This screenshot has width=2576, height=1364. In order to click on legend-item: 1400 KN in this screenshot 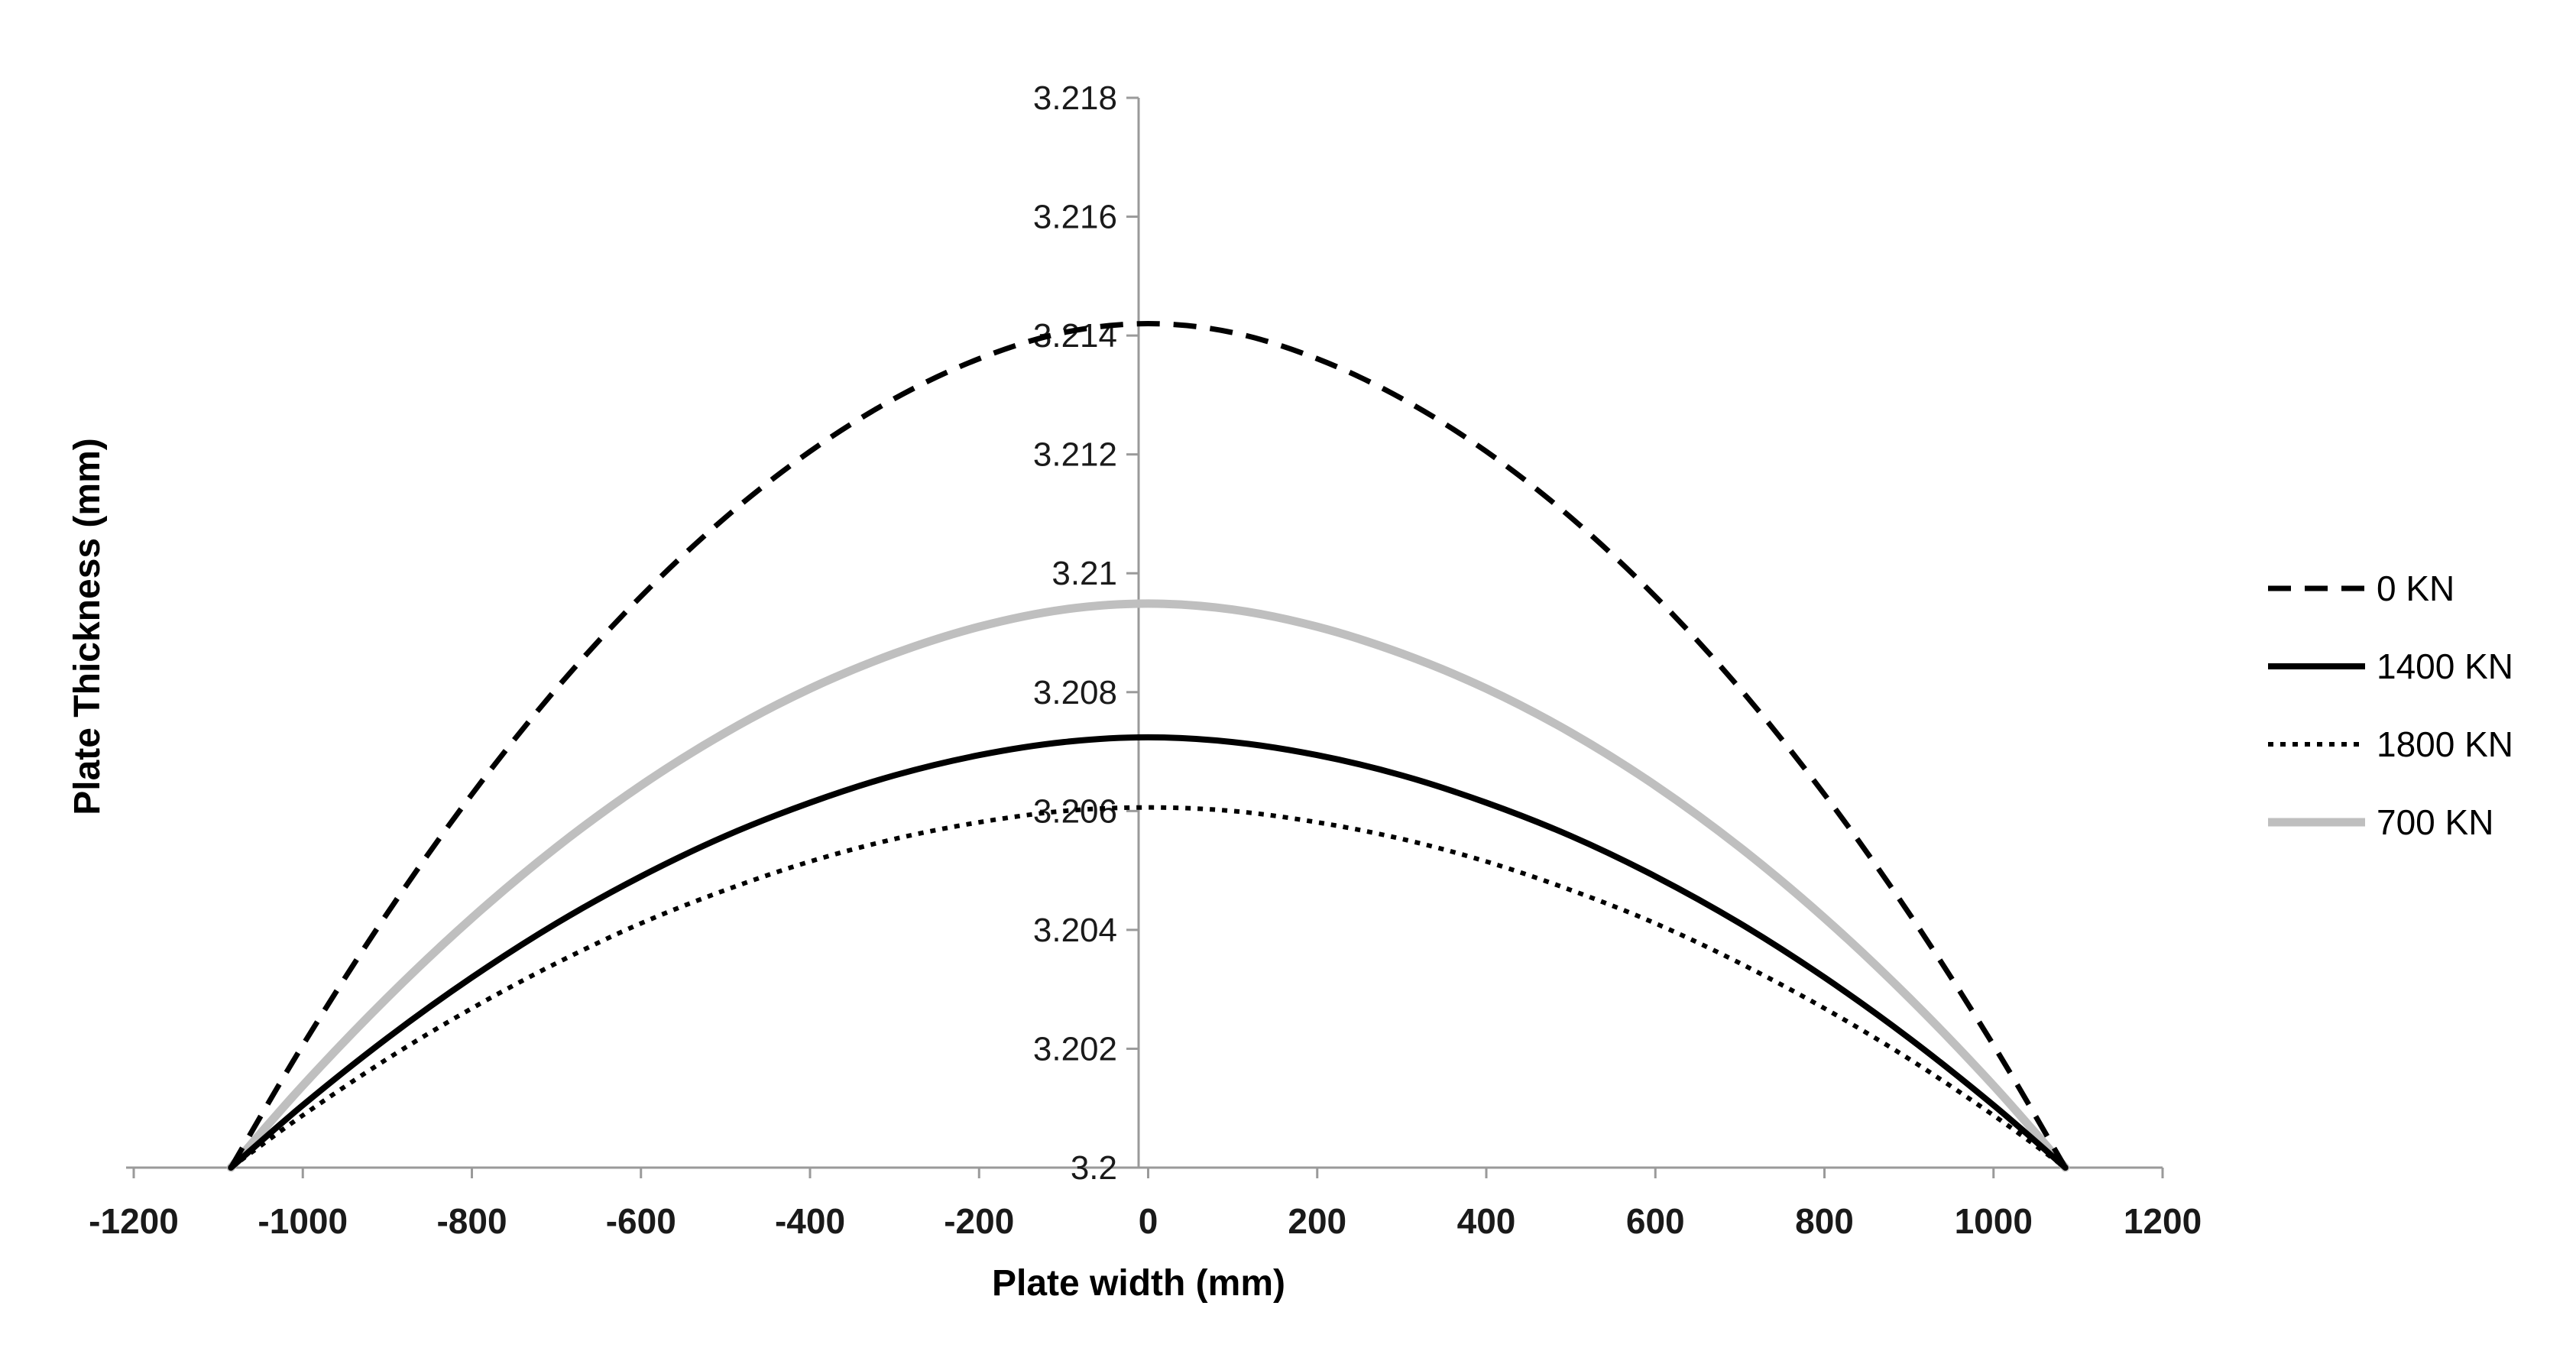, I will do `click(2391, 666)`.